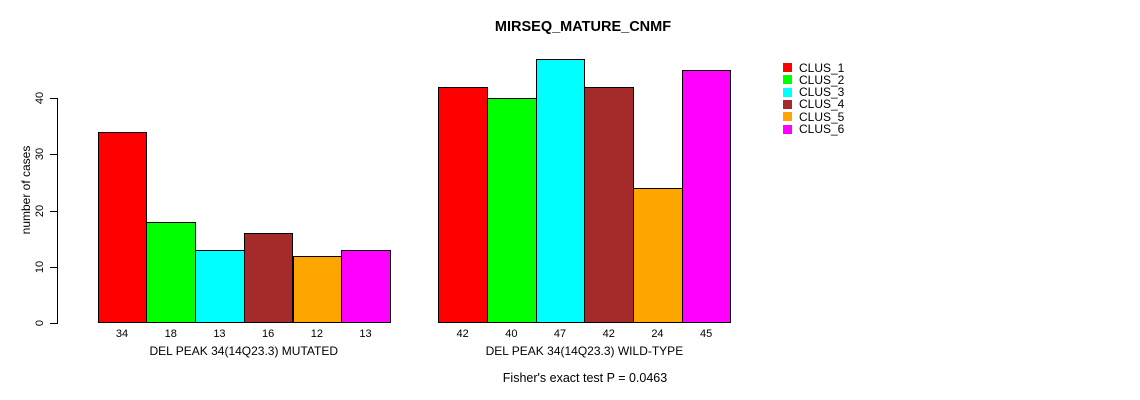 Image resolution: width=1140 pixels, height=400 pixels. Describe the element at coordinates (317, 289) in the screenshot. I see `bar-clus_5-group1` at that location.